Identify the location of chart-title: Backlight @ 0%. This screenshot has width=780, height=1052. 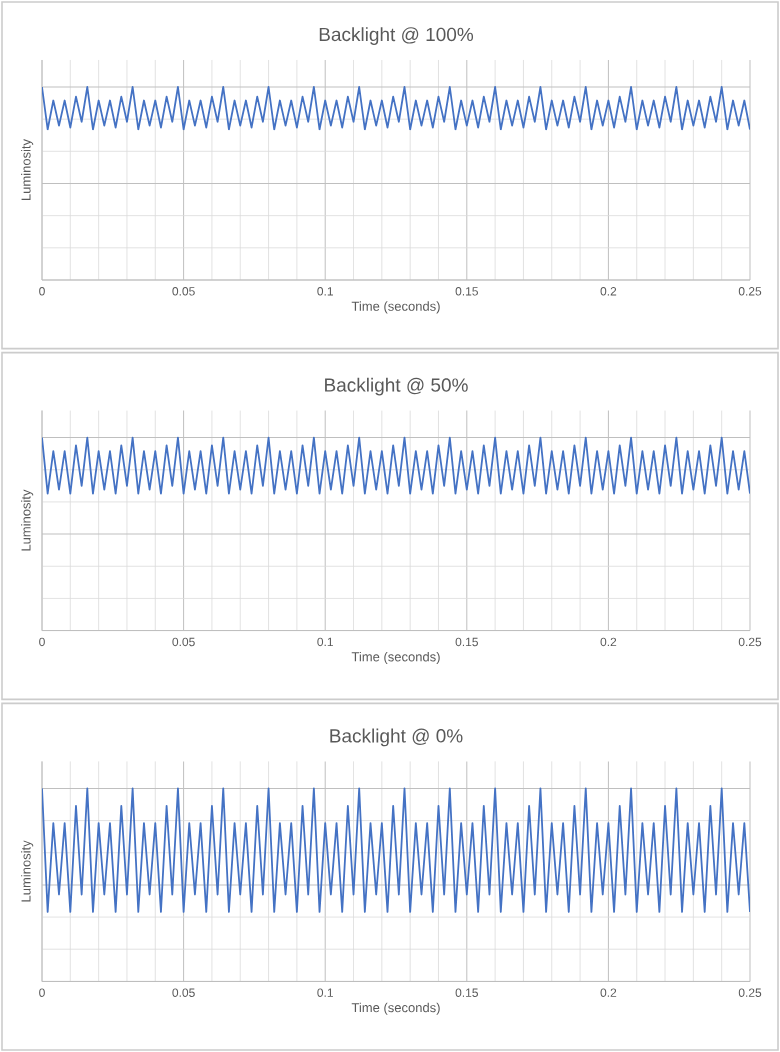
(396, 737).